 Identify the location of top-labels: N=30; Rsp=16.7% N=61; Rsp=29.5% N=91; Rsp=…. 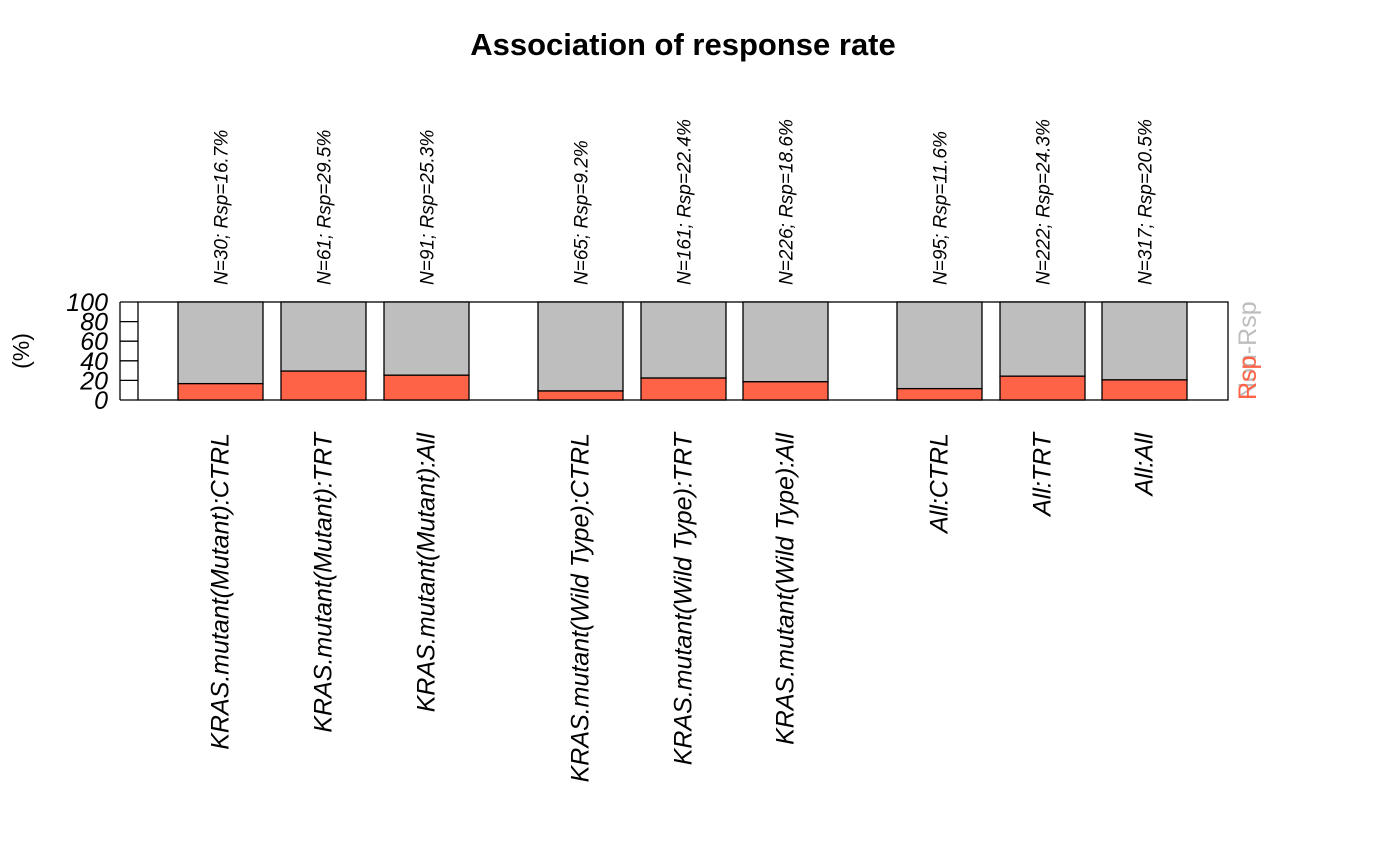
(684, 202).